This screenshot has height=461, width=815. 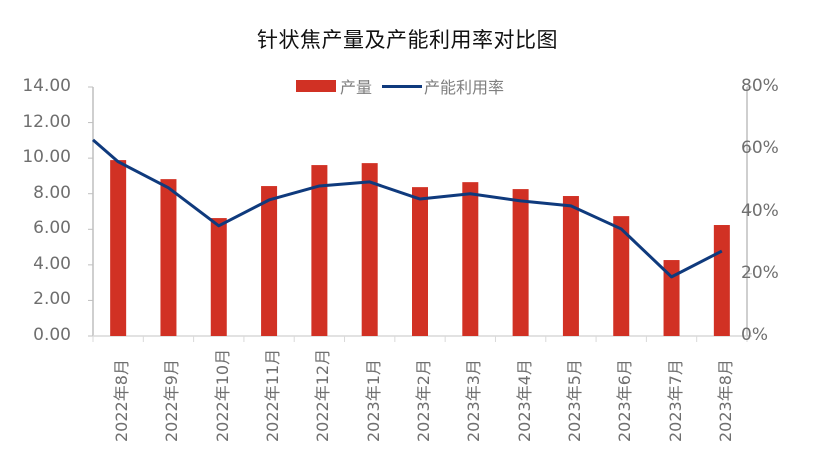 What do you see at coordinates (474, 400) in the screenshot?
I see `x-axis-tick-label: 2023年3月` at bounding box center [474, 400].